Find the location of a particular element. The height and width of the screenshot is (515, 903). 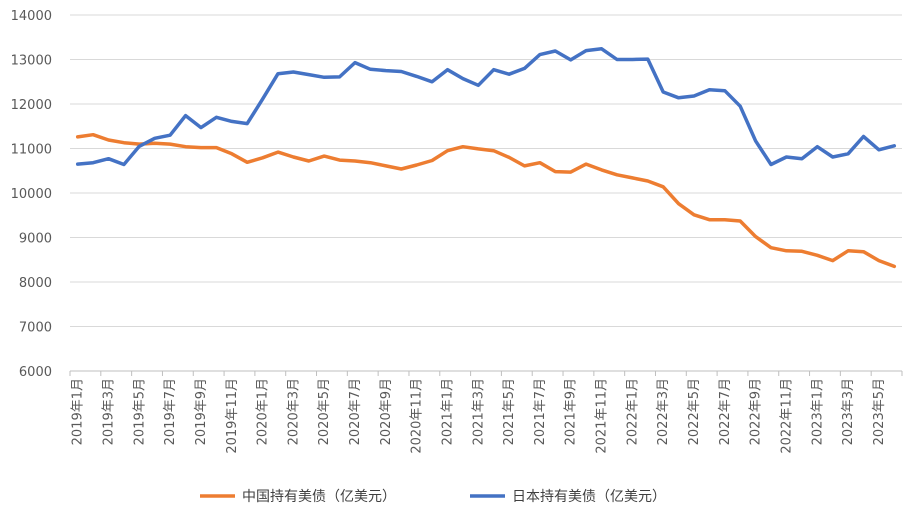

y-tick-label: 7000 is located at coordinates (35, 328).